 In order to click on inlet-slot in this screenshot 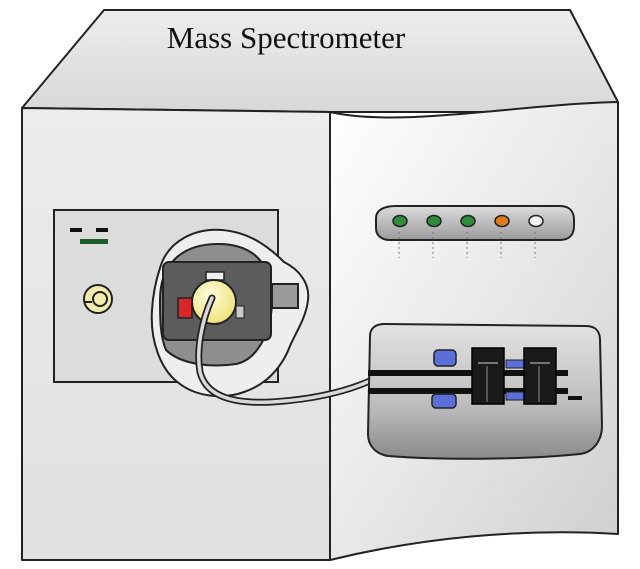, I will do `click(575, 398)`.